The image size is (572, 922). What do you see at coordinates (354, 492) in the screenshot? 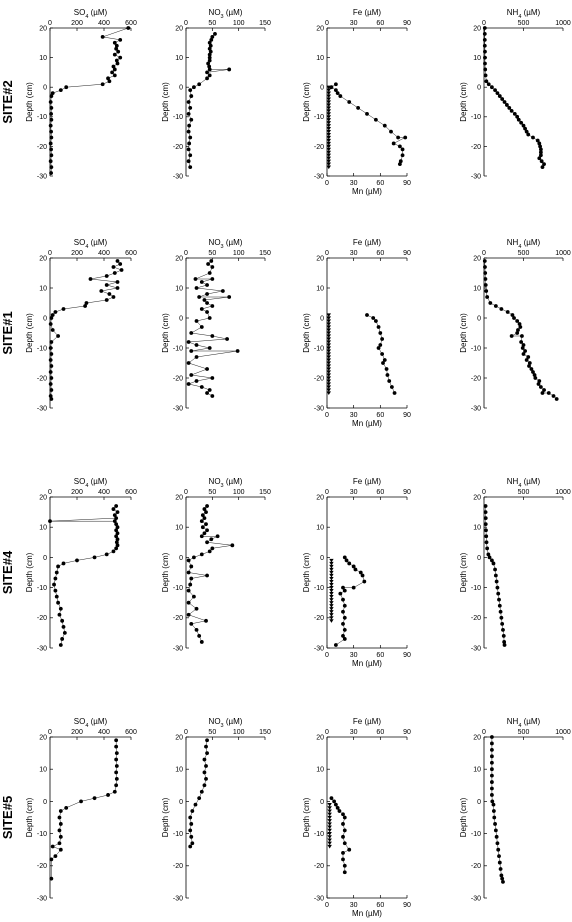
I see `x-tick-label: 30` at bounding box center [354, 492].